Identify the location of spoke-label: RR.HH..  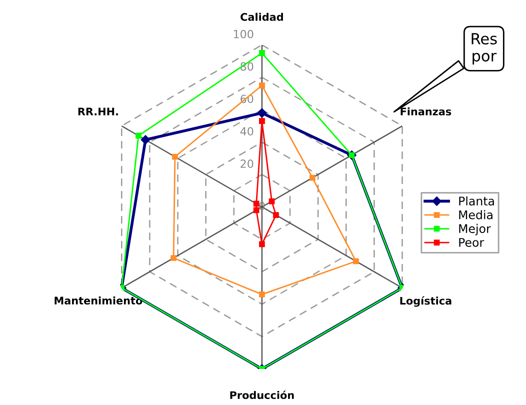
(98, 112).